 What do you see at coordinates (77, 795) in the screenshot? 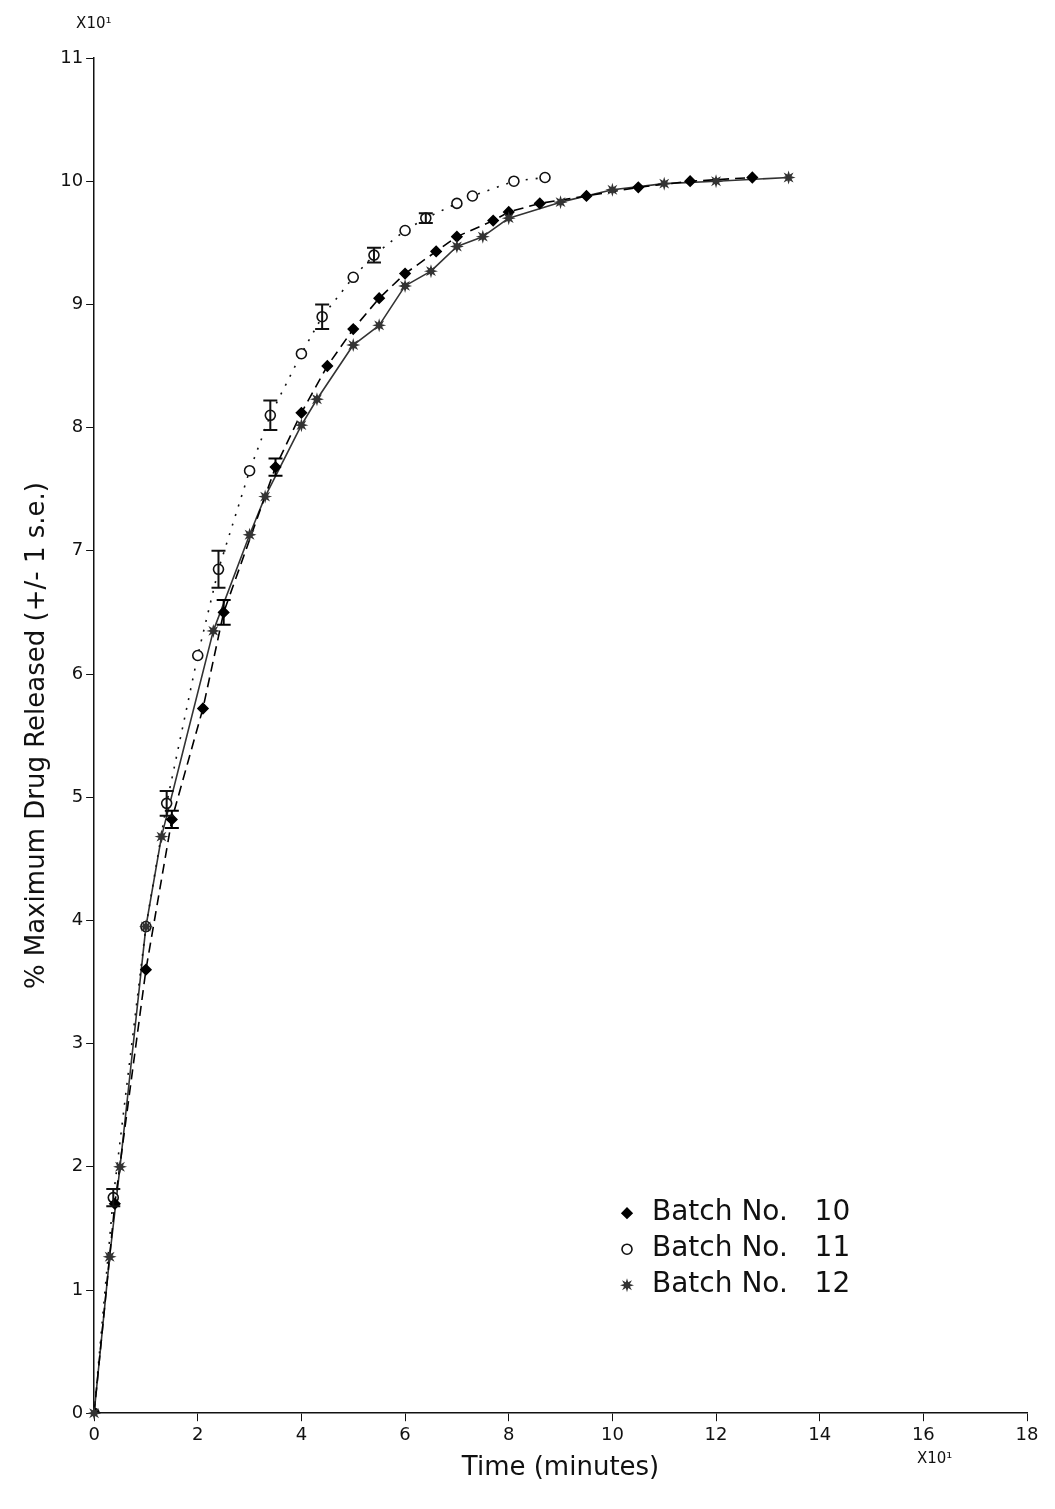
I see `y-tick-label: 5` at bounding box center [77, 795].